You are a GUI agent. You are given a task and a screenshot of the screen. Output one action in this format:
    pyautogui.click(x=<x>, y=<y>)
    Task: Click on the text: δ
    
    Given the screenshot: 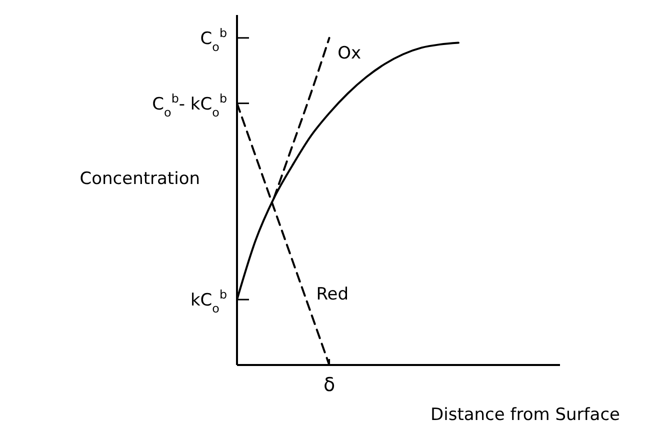 What is the action you would take?
    pyautogui.click(x=329, y=385)
    